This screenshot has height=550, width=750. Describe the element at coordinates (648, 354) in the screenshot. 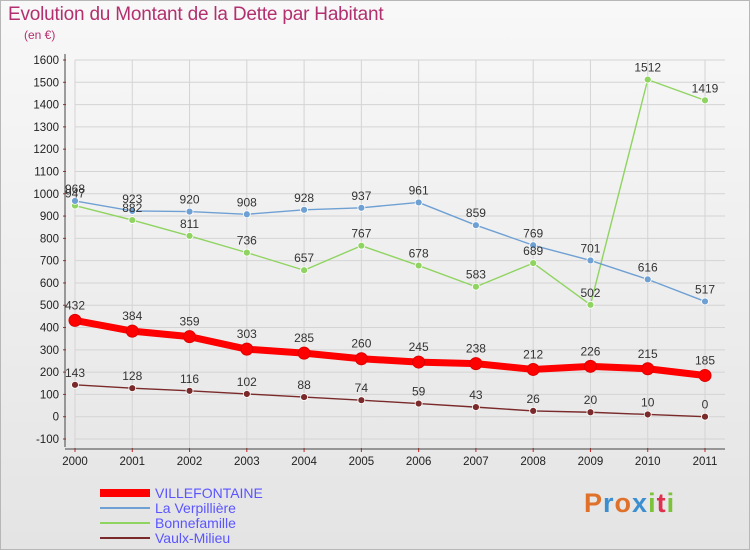

I see `data-label: 215` at that location.